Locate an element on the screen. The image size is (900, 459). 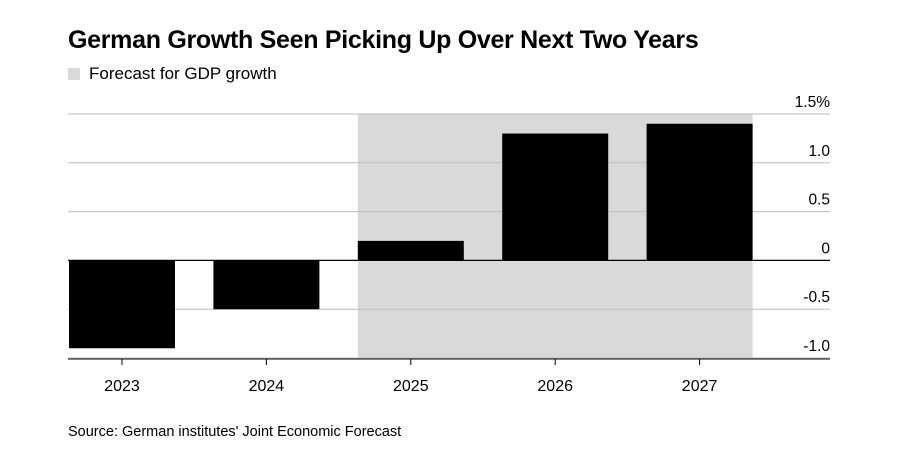
y-tick-label-1: 1.0 is located at coordinates (819, 151).